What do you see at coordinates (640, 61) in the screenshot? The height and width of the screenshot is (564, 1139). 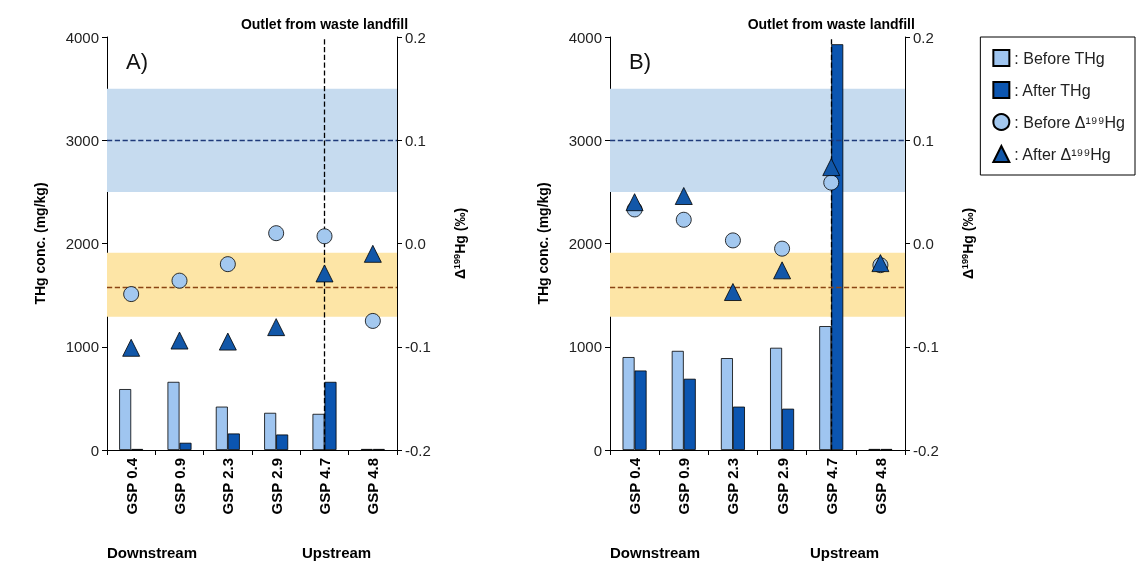 I see `text: B)` at bounding box center [640, 61].